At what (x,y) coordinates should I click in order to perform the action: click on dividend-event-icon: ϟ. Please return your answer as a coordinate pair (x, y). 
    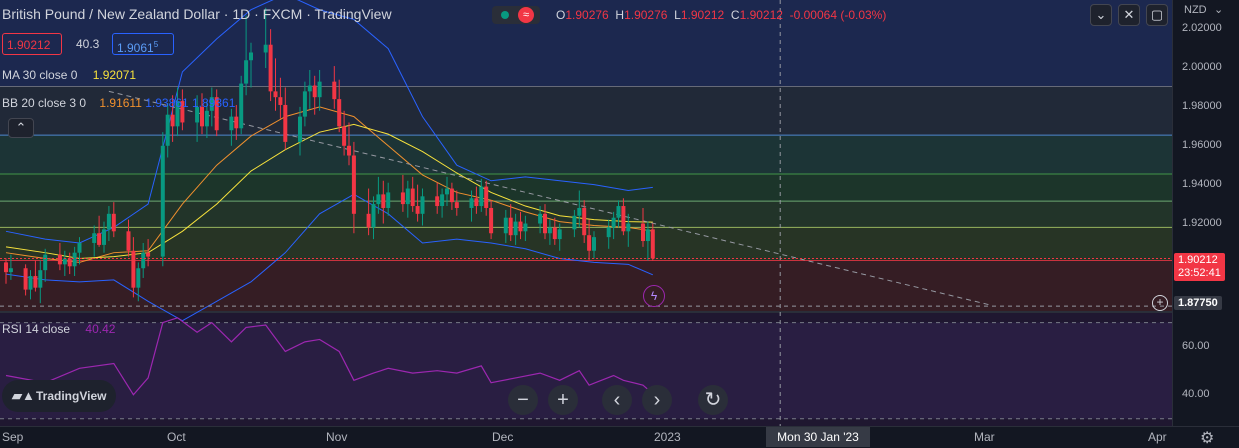
    Looking at the image, I should click on (654, 296).